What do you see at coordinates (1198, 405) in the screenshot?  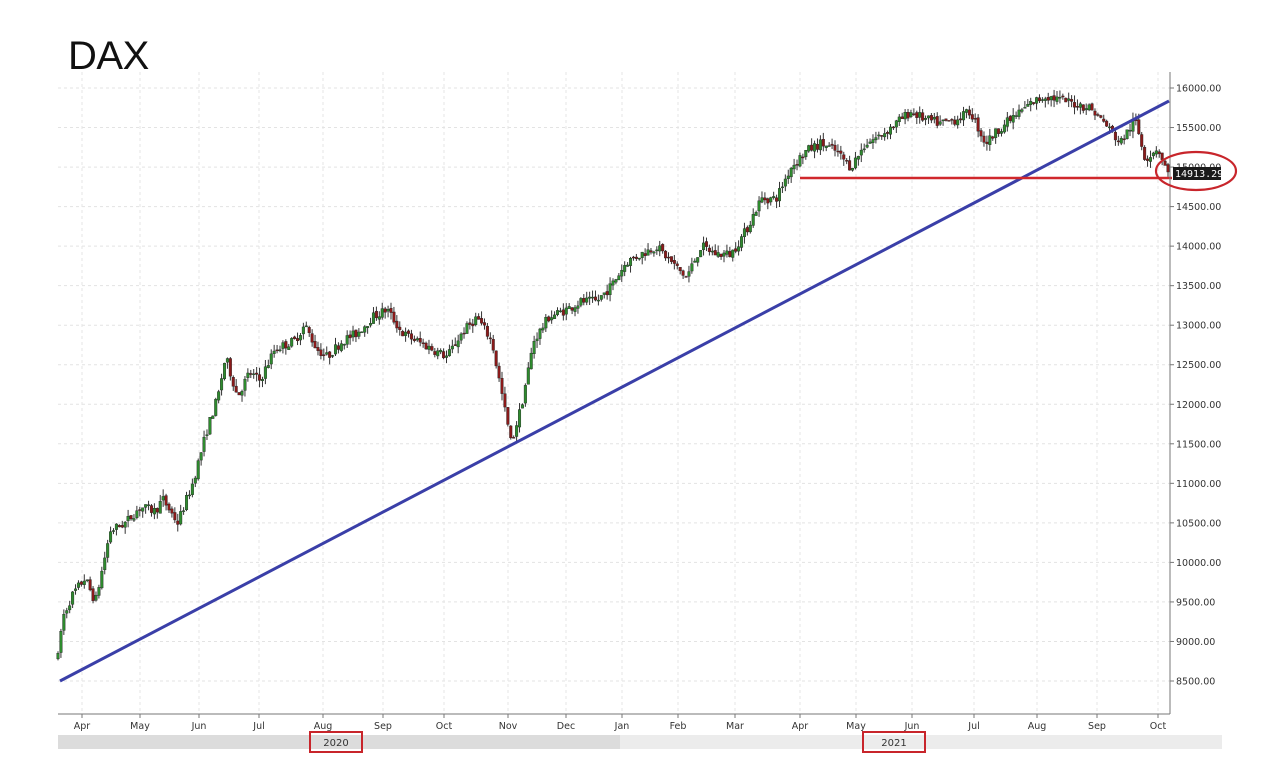 I see `y-tick-label: 12000.00` at bounding box center [1198, 405].